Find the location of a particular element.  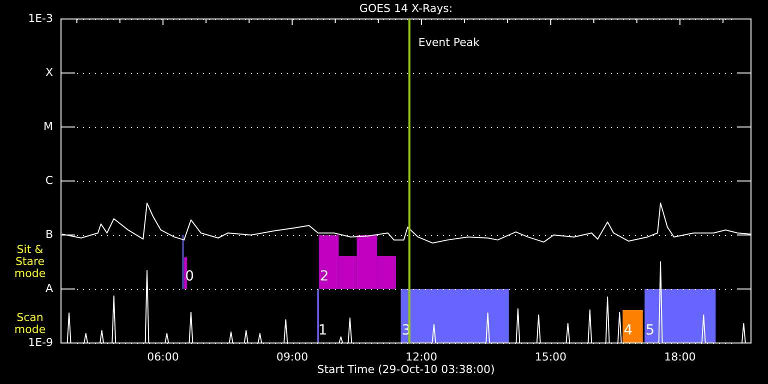

band-label: 4 is located at coordinates (628, 330).